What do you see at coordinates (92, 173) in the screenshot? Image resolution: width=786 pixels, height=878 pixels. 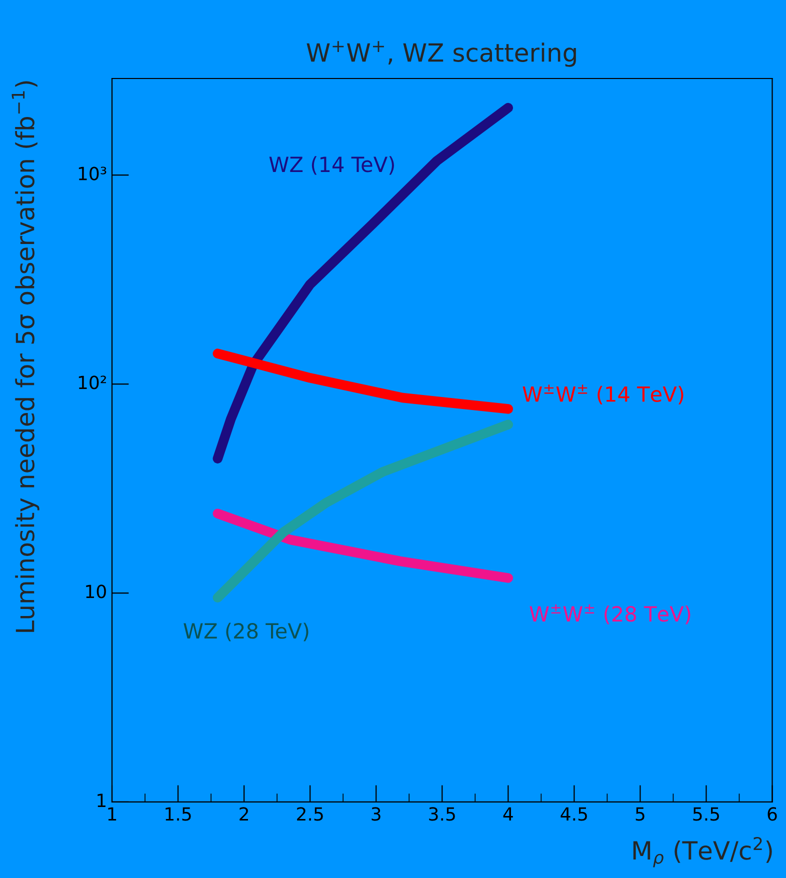 I see `y-tick-label: 10³` at bounding box center [92, 173].